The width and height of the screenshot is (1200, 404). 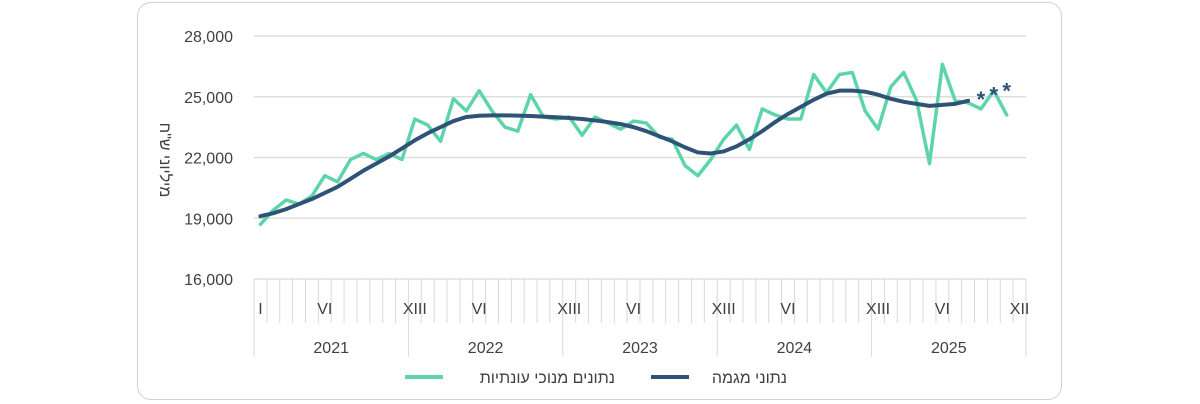 I want to click on x-year-label: 2024, so click(x=795, y=348).